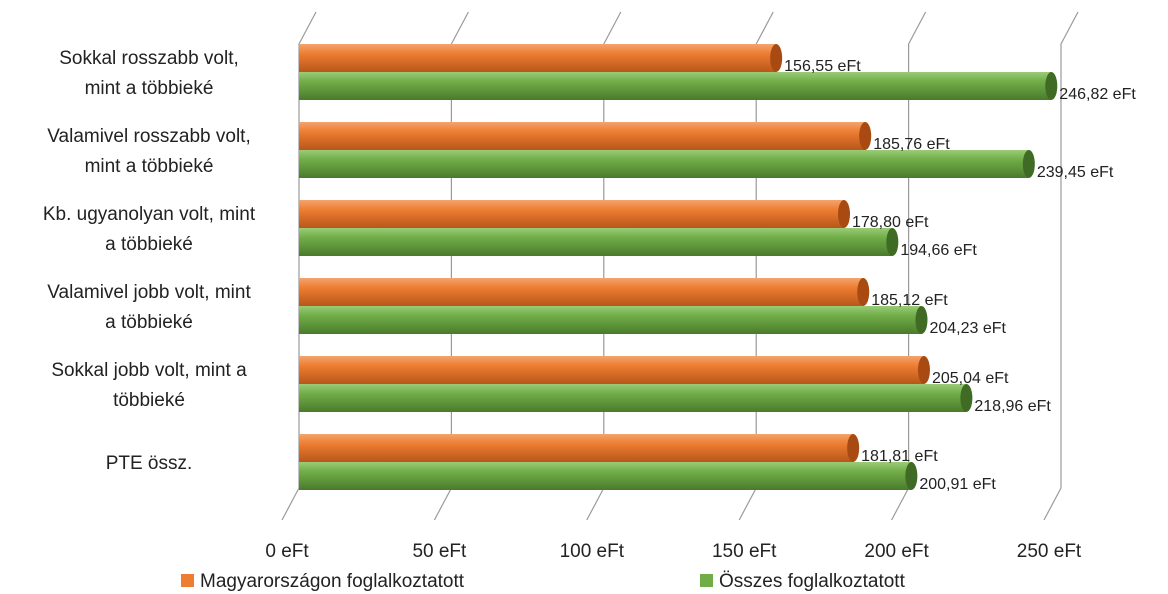  Describe the element at coordinates (1075, 172) in the screenshot. I see `data-label: 239,45 eFt` at that location.